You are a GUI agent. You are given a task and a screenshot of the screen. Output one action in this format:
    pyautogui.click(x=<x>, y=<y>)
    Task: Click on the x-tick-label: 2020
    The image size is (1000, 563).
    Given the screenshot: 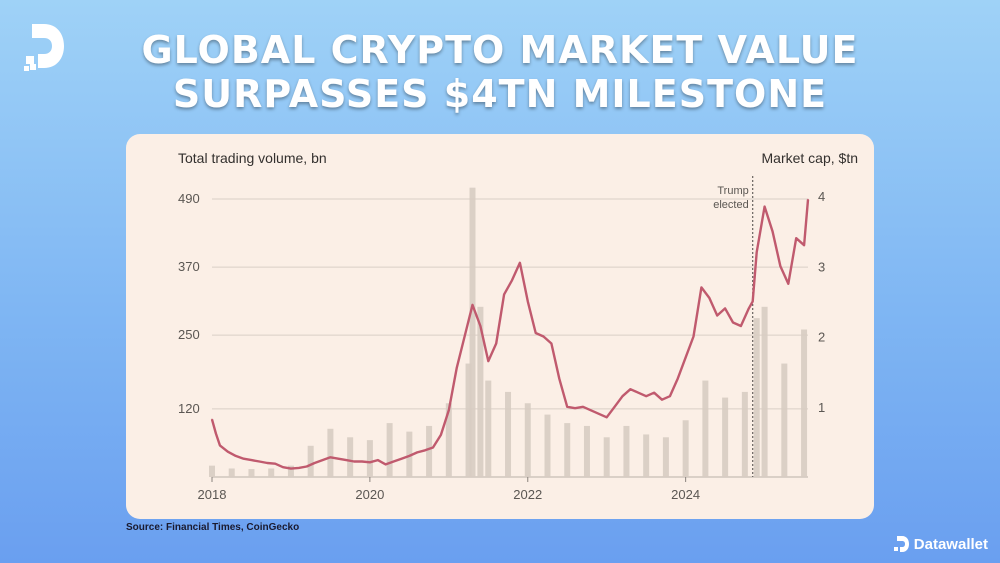 What is the action you would take?
    pyautogui.click(x=369, y=494)
    